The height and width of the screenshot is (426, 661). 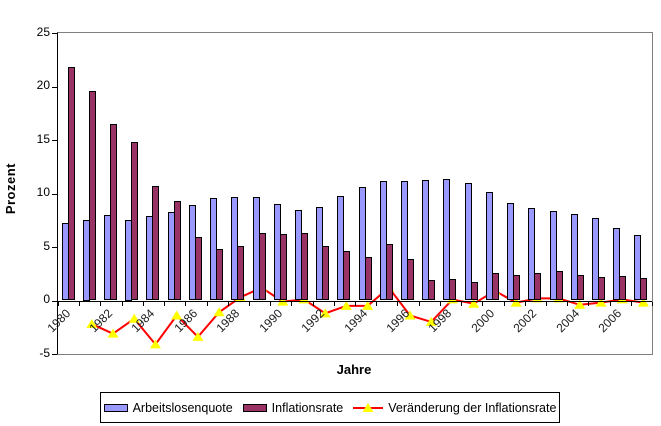 I want to click on legend-item-inflationsrate: Inflationsrate, so click(x=293, y=407).